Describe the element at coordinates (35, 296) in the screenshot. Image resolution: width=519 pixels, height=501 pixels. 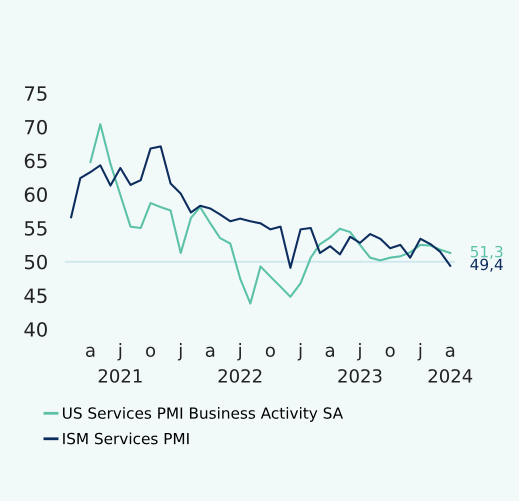
I see `y-tick-label: 45` at that location.